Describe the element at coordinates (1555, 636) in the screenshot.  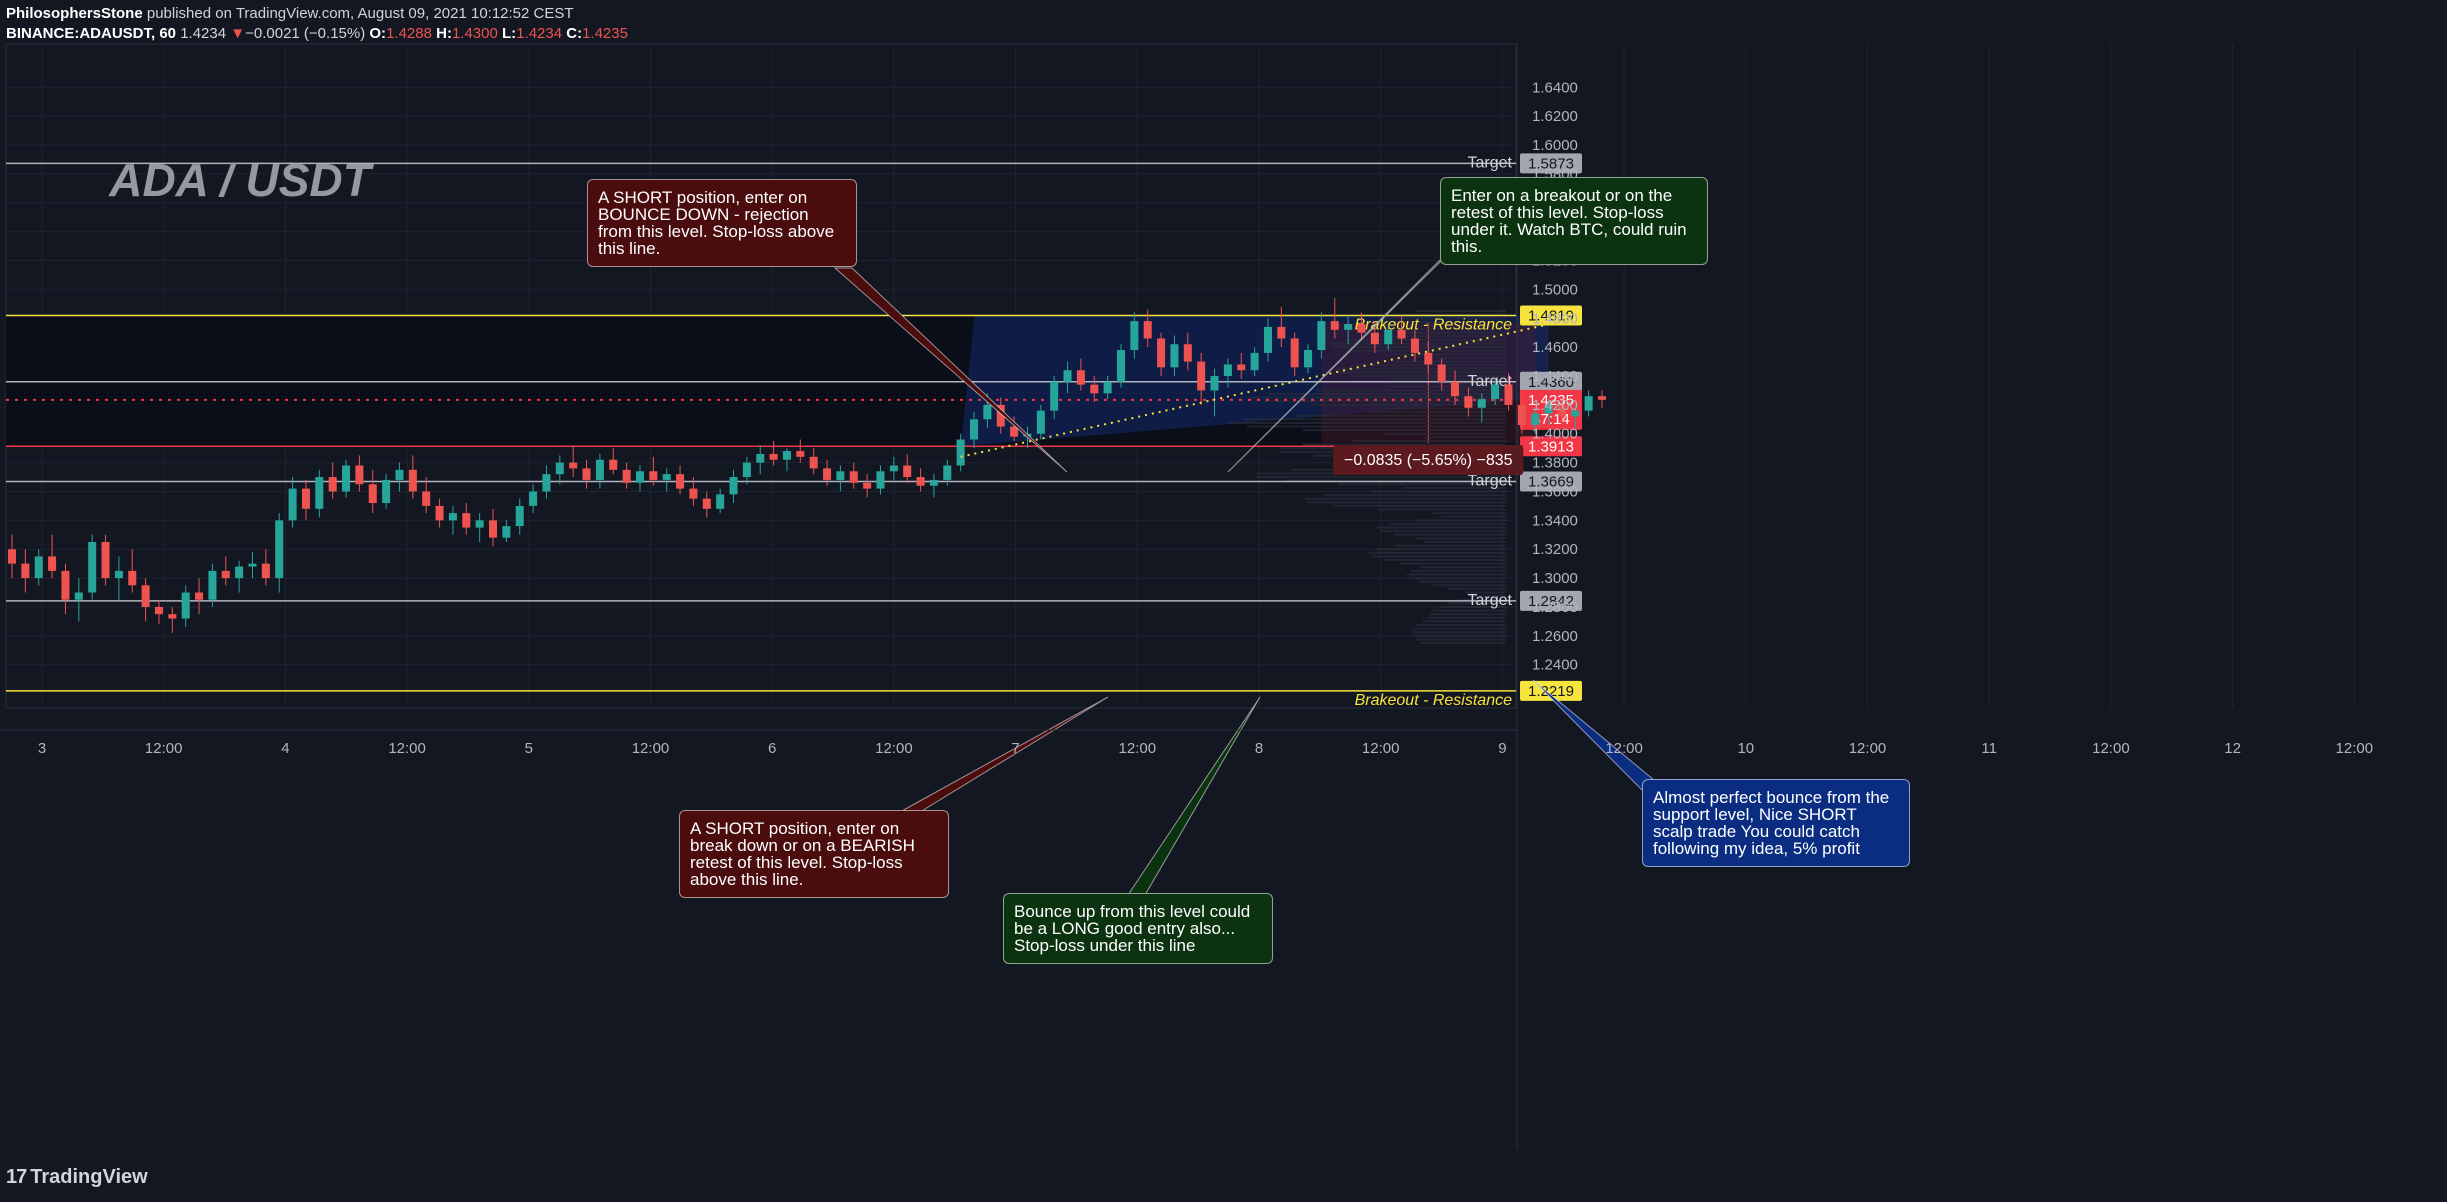
I see `y-tick-label: 1.2600` at that location.